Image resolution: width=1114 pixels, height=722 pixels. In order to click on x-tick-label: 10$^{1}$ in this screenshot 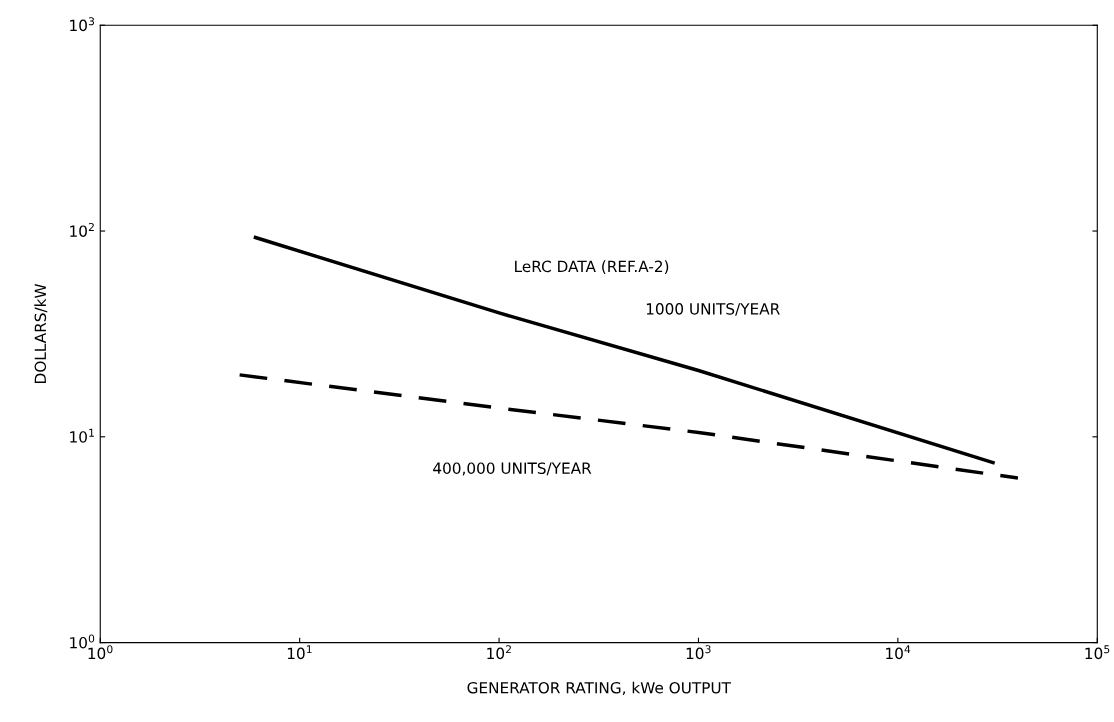, I will do `click(299, 652)`.